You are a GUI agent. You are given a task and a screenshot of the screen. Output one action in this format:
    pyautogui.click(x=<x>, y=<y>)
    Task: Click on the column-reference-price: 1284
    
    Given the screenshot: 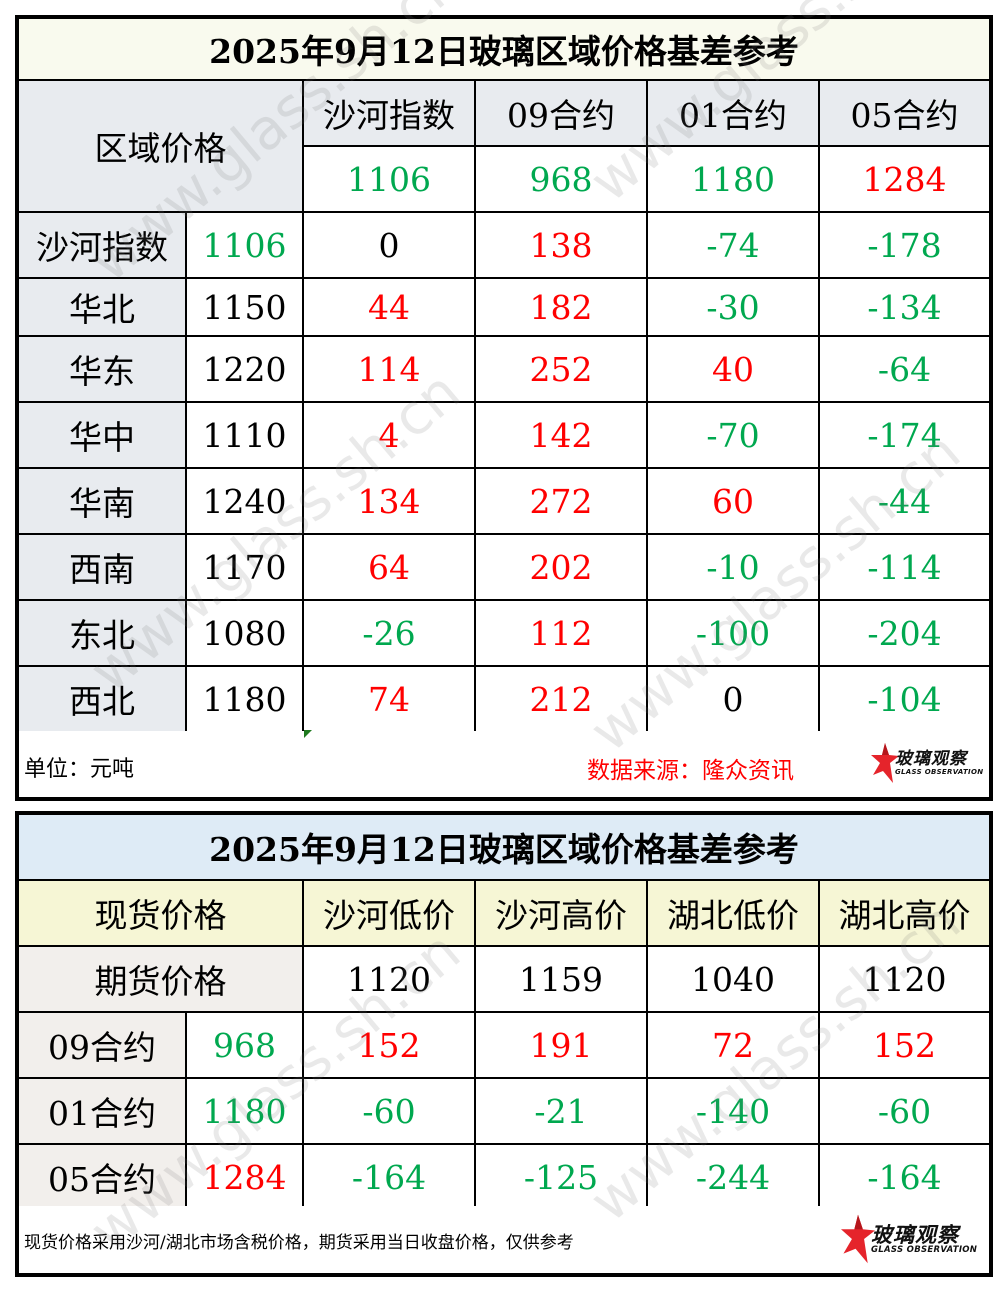 What is the action you would take?
    pyautogui.click(x=904, y=180)
    